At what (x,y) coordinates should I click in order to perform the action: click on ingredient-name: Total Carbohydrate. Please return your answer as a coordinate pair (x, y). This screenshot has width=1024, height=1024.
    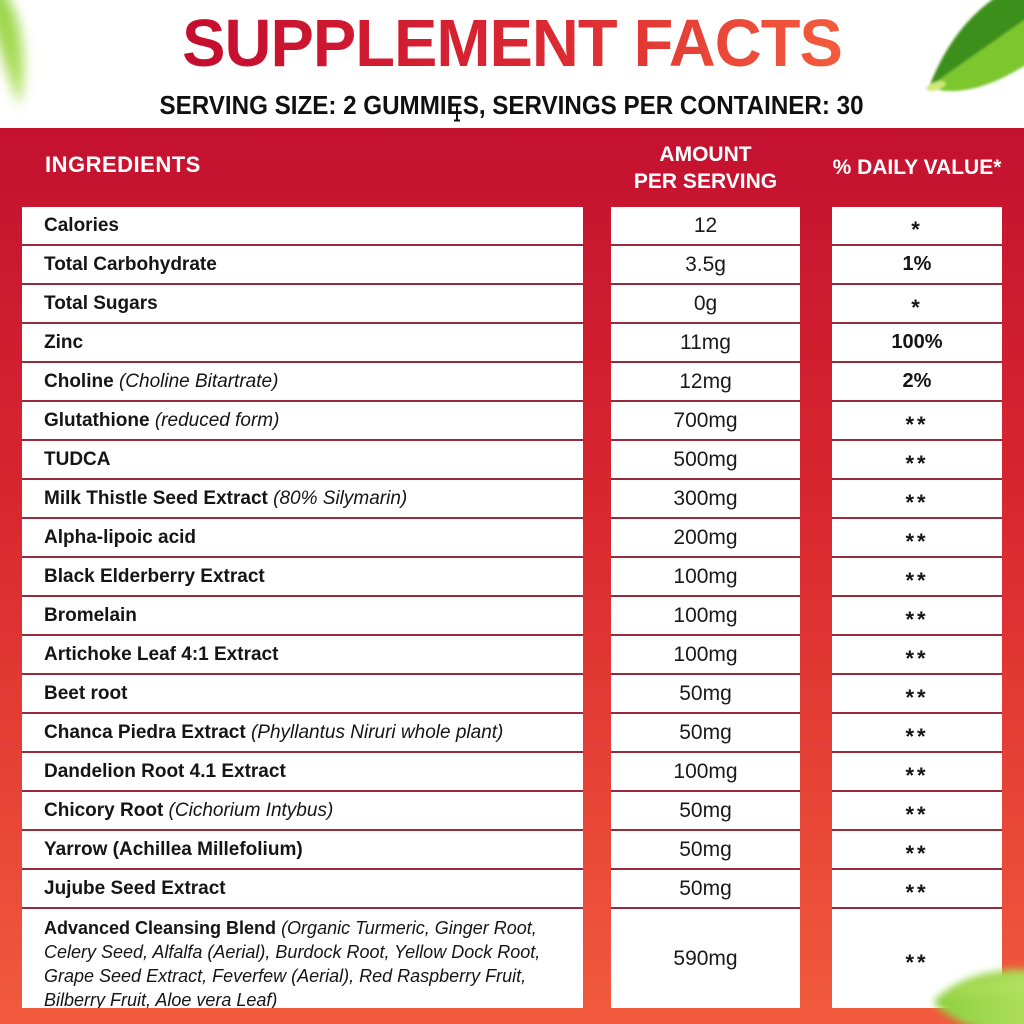
    Looking at the image, I should click on (130, 264).